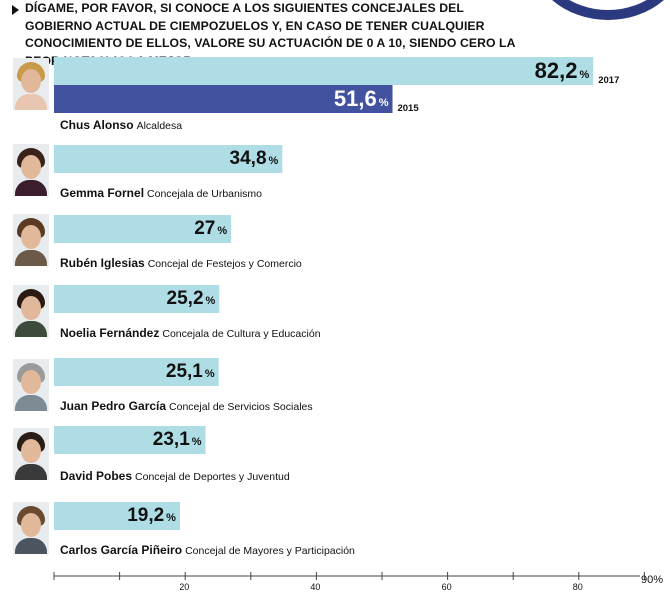  I want to click on person-name: Chus Alonso, so click(97, 125).